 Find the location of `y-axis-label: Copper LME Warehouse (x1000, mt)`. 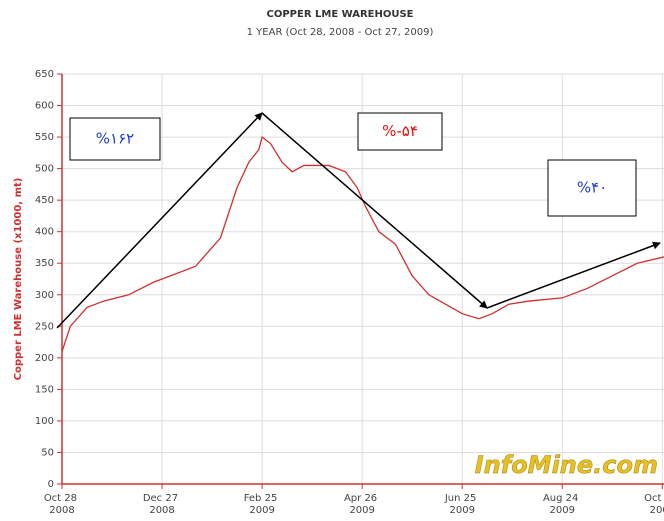

y-axis-label: Copper LME Warehouse (x1000, mt) is located at coordinates (18, 279).